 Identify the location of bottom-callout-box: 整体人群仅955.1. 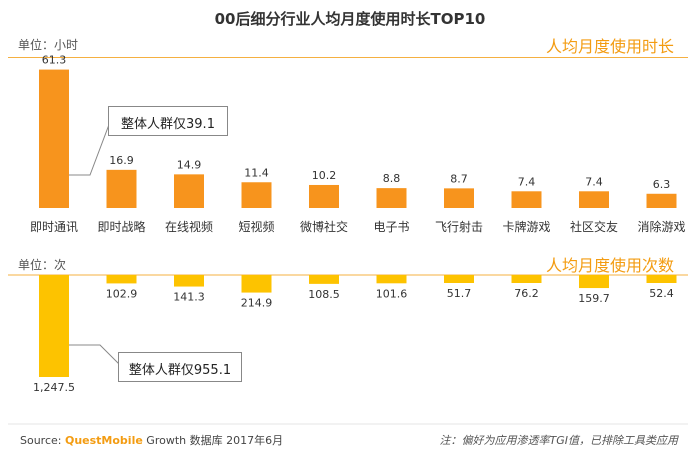
(180, 367).